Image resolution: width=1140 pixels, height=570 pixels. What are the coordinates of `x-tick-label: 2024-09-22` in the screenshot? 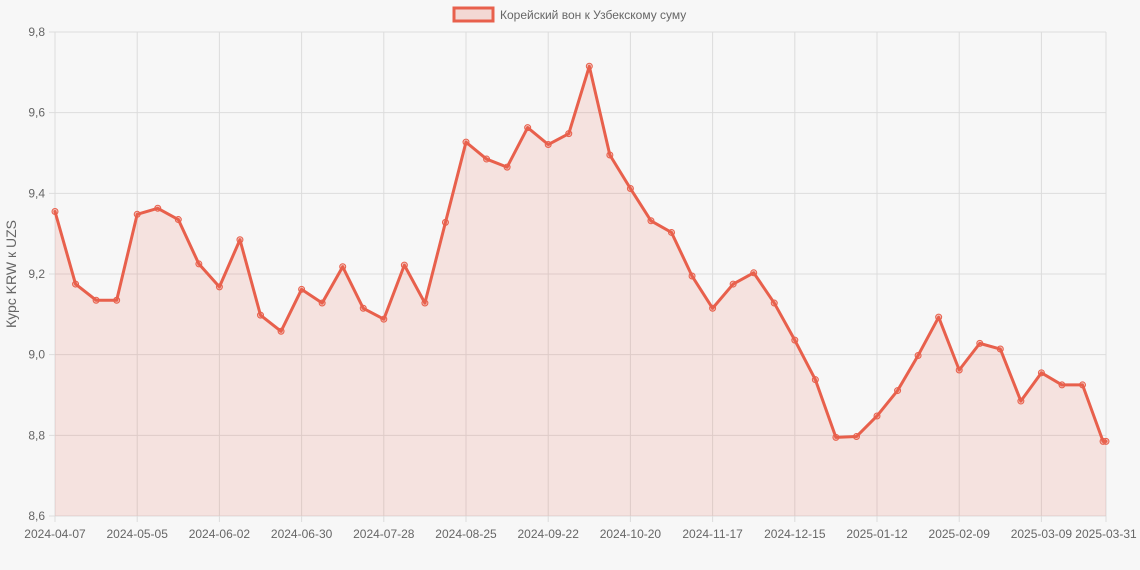 It's located at (549, 534).